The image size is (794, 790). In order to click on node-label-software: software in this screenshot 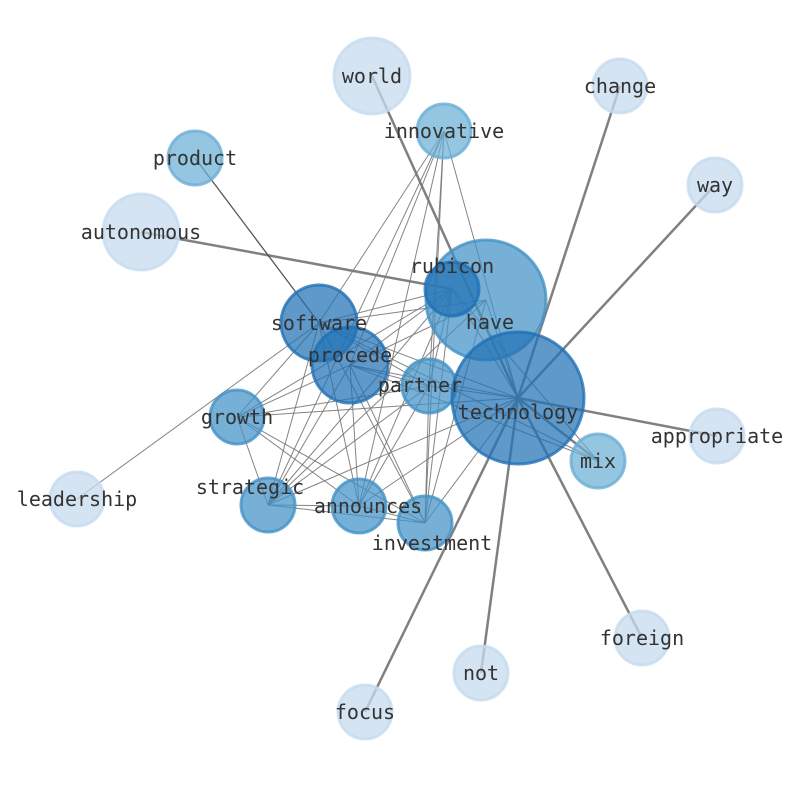, I will do `click(319, 323)`.